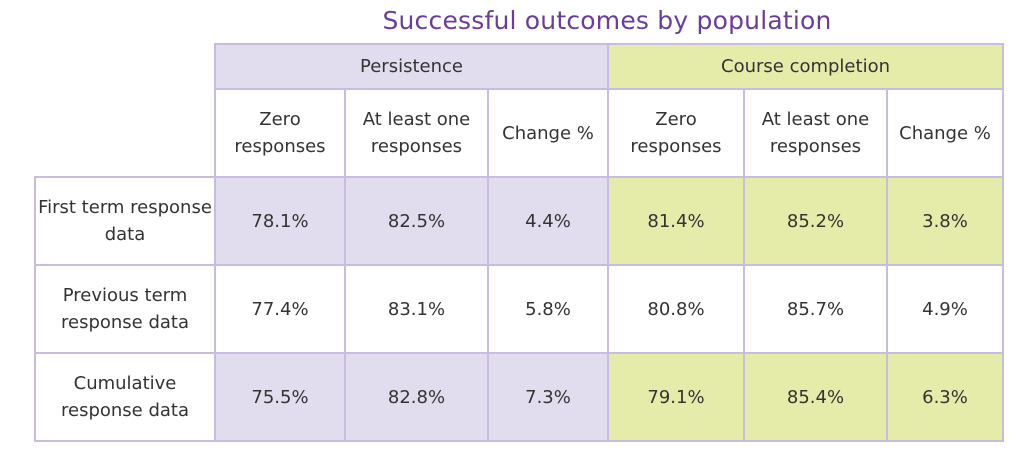 Image resolution: width=1024 pixels, height=456 pixels. Describe the element at coordinates (125, 397) in the screenshot. I see `row-label: Cumulative response data` at that location.